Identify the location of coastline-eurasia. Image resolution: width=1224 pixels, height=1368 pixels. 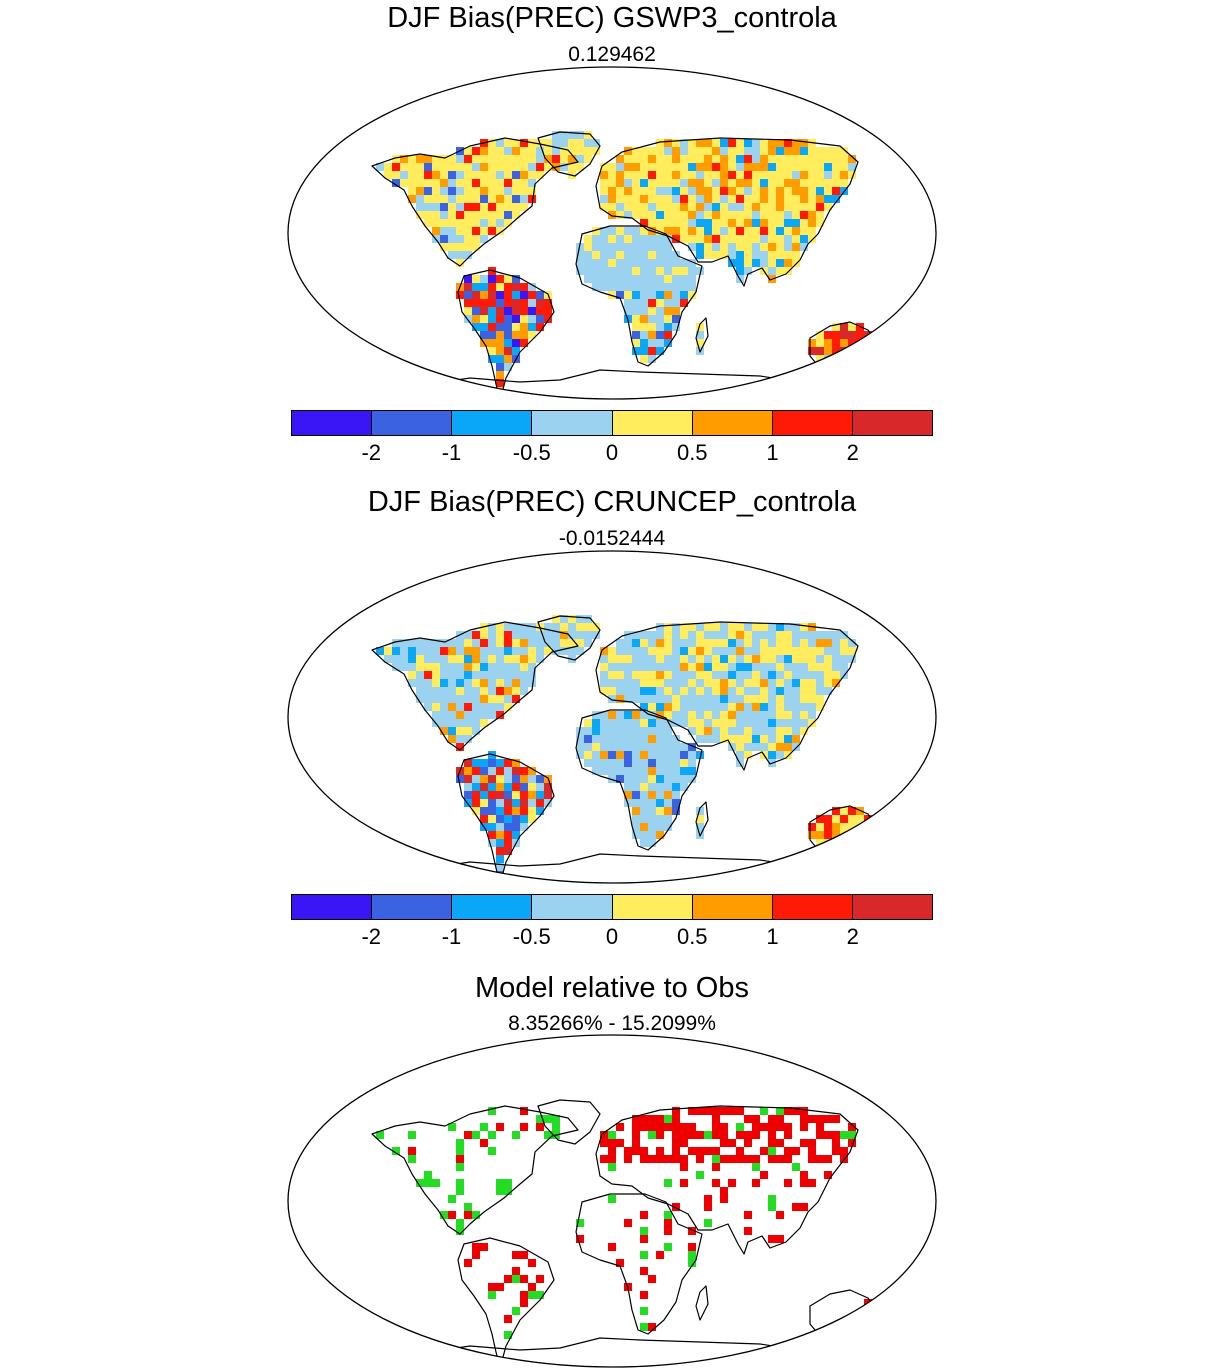
(727, 1180).